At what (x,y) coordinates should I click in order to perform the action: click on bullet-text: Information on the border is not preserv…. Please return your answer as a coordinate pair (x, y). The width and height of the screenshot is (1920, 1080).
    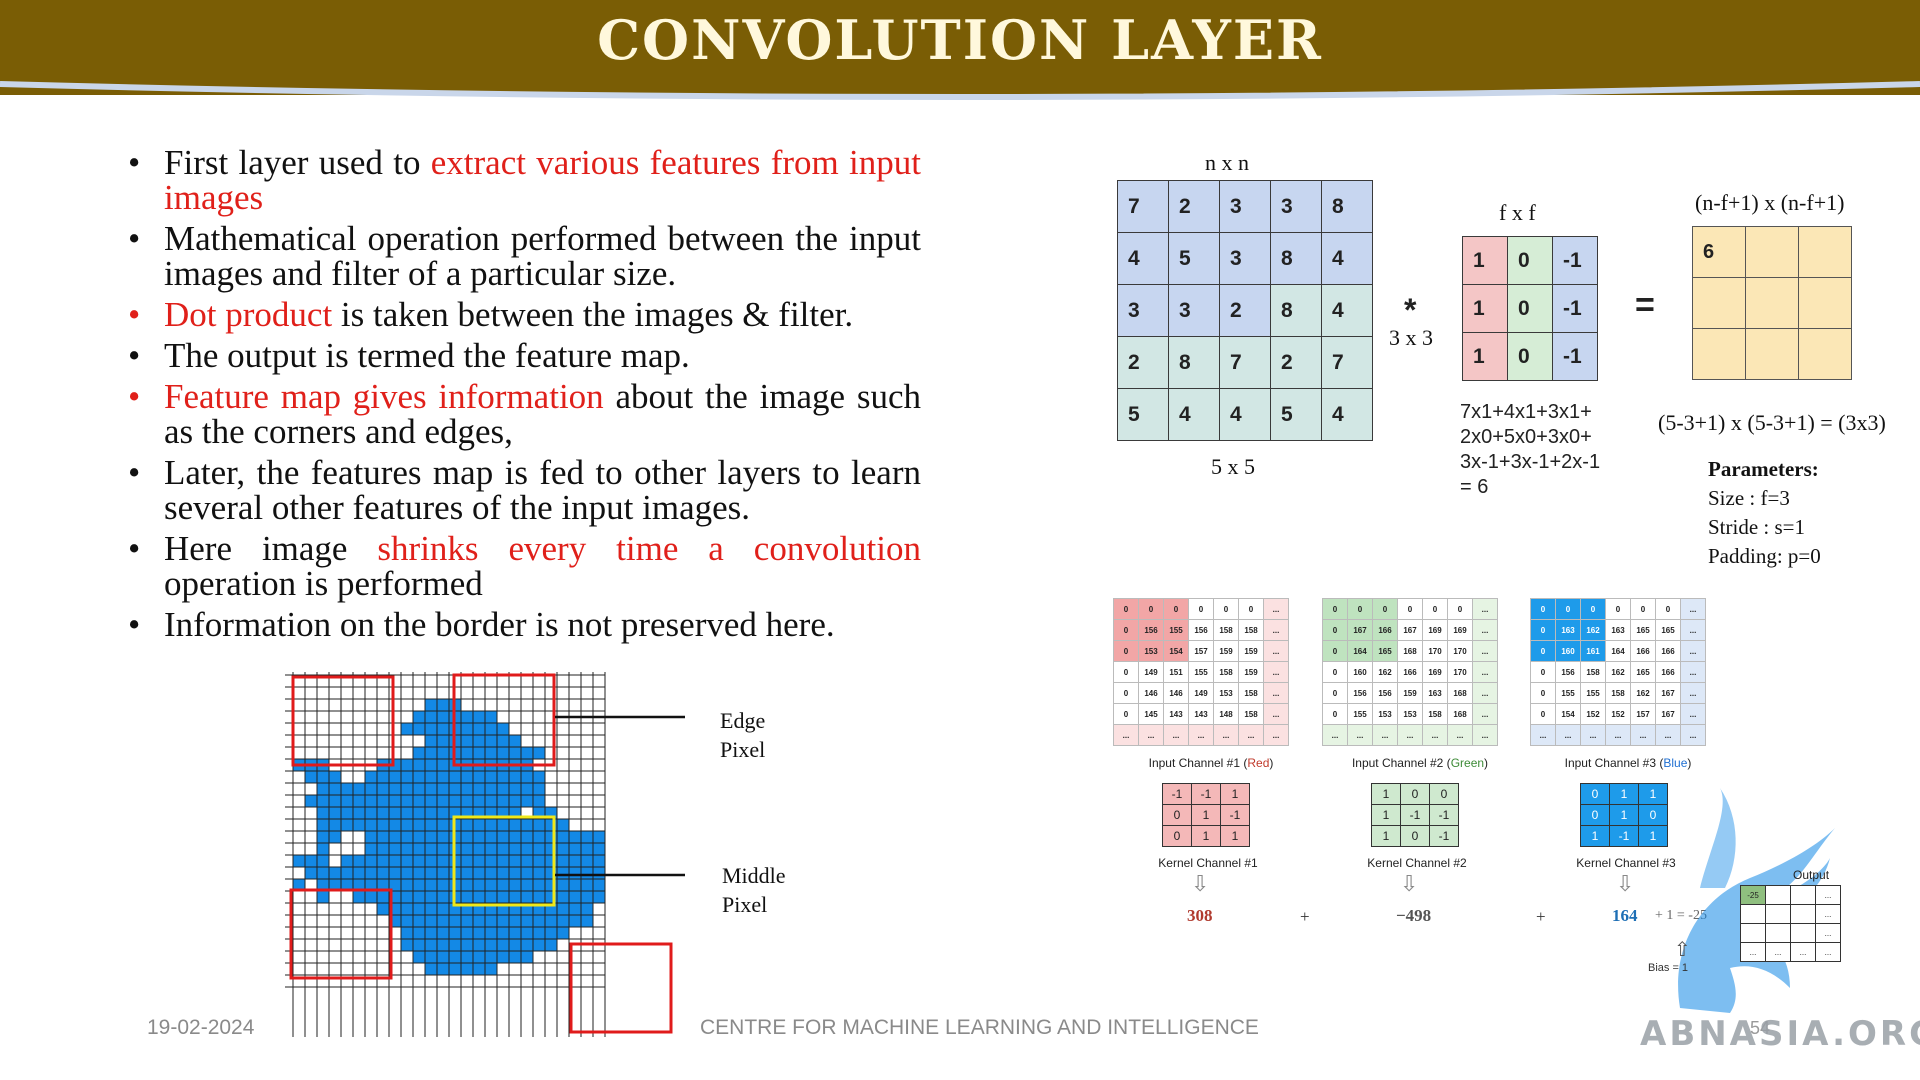
    Looking at the image, I should click on (499, 624).